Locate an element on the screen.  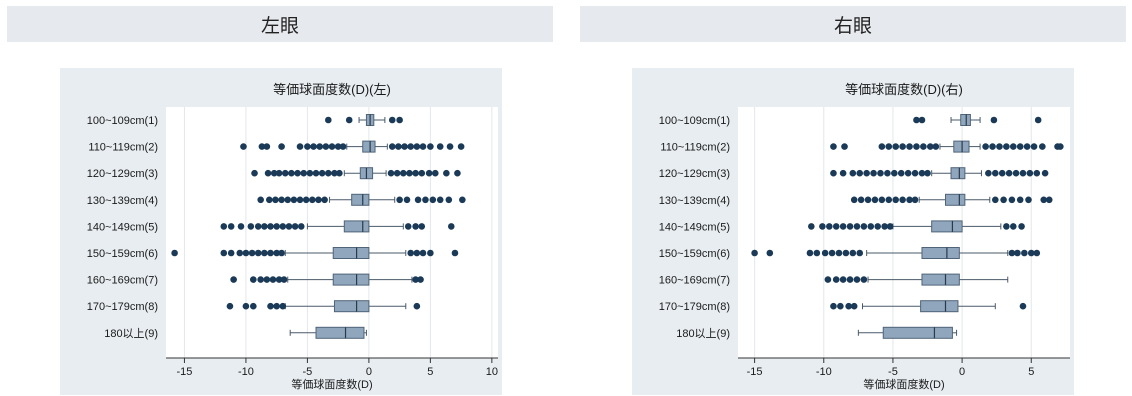
category-label: 130~139cm(4) is located at coordinates (122, 201).